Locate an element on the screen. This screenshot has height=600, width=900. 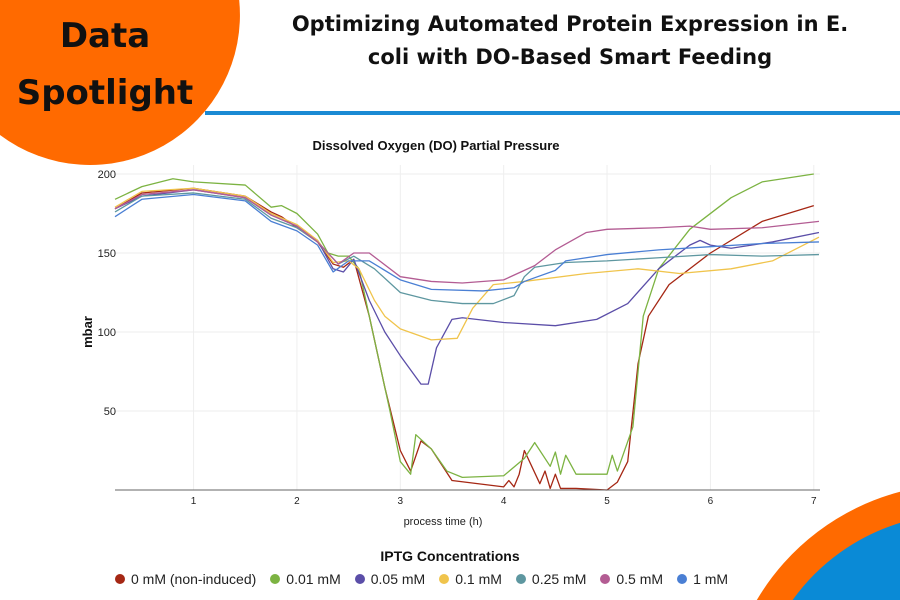
legend-label: 0 mM (non-induced) is located at coordinates (194, 579).